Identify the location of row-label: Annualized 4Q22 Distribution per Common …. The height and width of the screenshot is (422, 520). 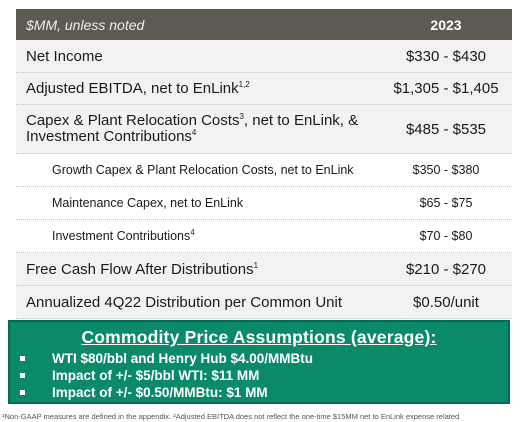
(184, 302).